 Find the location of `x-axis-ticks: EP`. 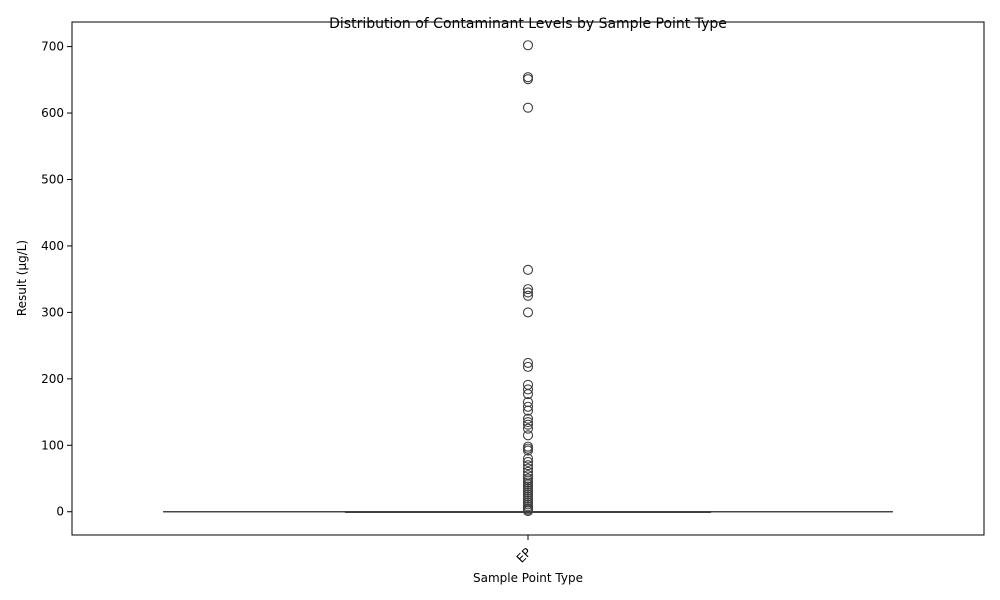

x-axis-ticks: EP is located at coordinates (524, 550).